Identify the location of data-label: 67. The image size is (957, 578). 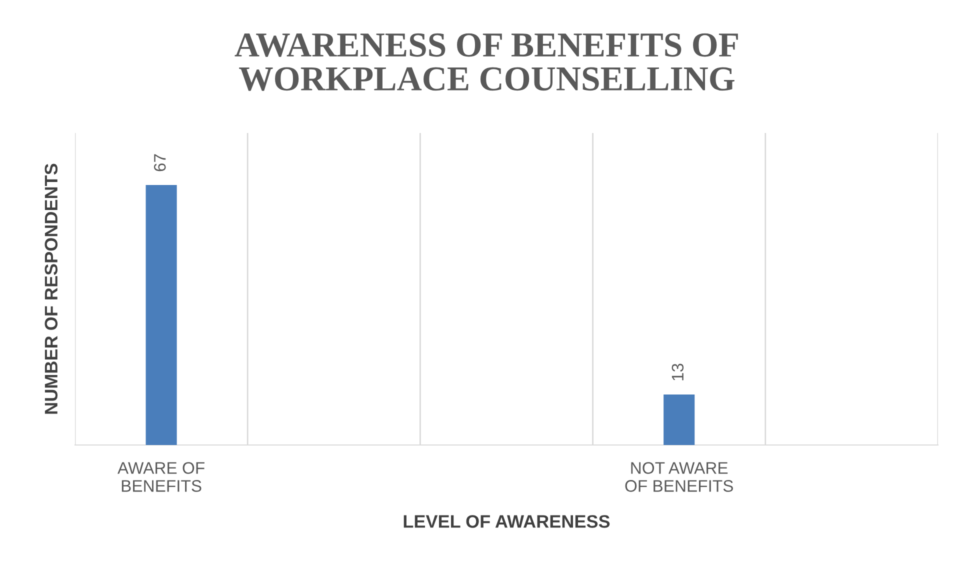
(160, 163).